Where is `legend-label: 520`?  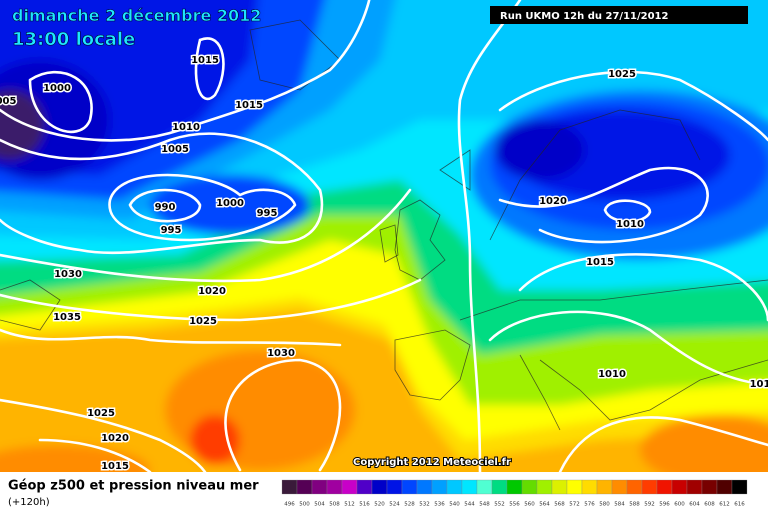
legend-label: 520 is located at coordinates (379, 505).